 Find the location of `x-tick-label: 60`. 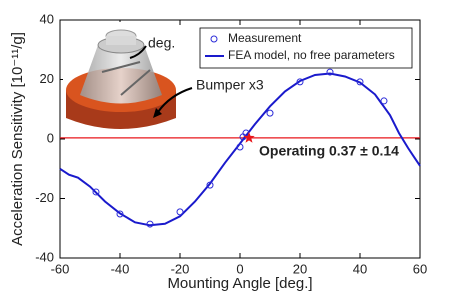

x-tick-label: 60 is located at coordinates (420, 268).